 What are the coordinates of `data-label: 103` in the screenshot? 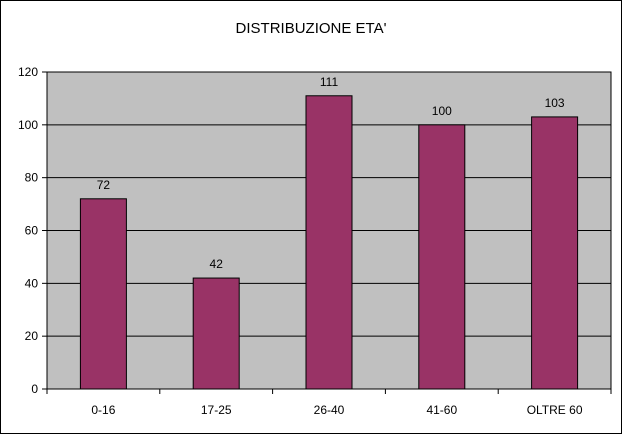 It's located at (555, 103).